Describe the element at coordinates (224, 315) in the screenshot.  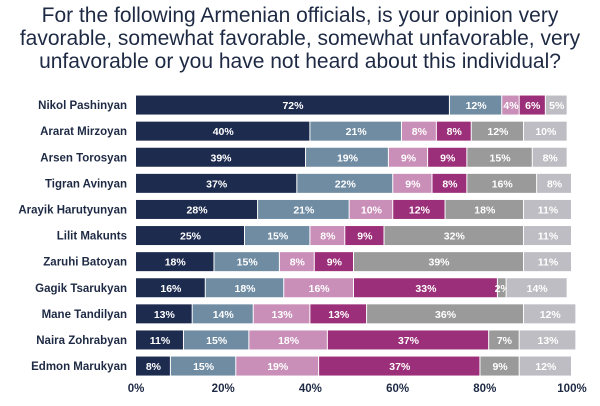
I see `data-label: 14%` at that location.